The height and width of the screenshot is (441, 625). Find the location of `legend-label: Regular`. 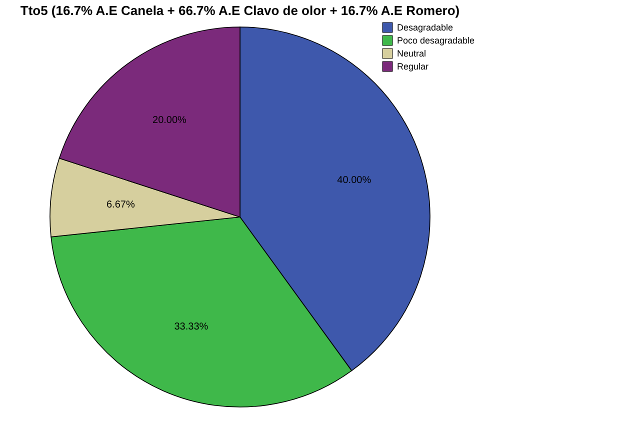

legend-label: Regular is located at coordinates (413, 67).